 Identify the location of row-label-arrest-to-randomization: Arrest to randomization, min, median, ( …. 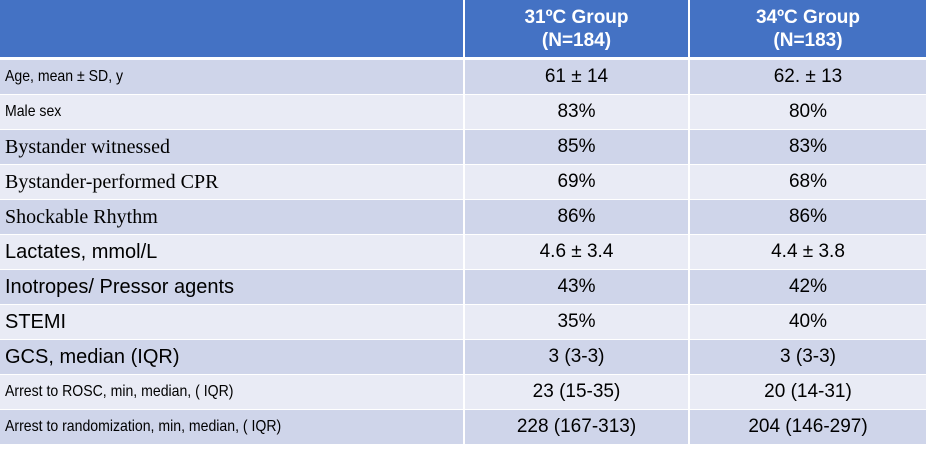
(143, 426).